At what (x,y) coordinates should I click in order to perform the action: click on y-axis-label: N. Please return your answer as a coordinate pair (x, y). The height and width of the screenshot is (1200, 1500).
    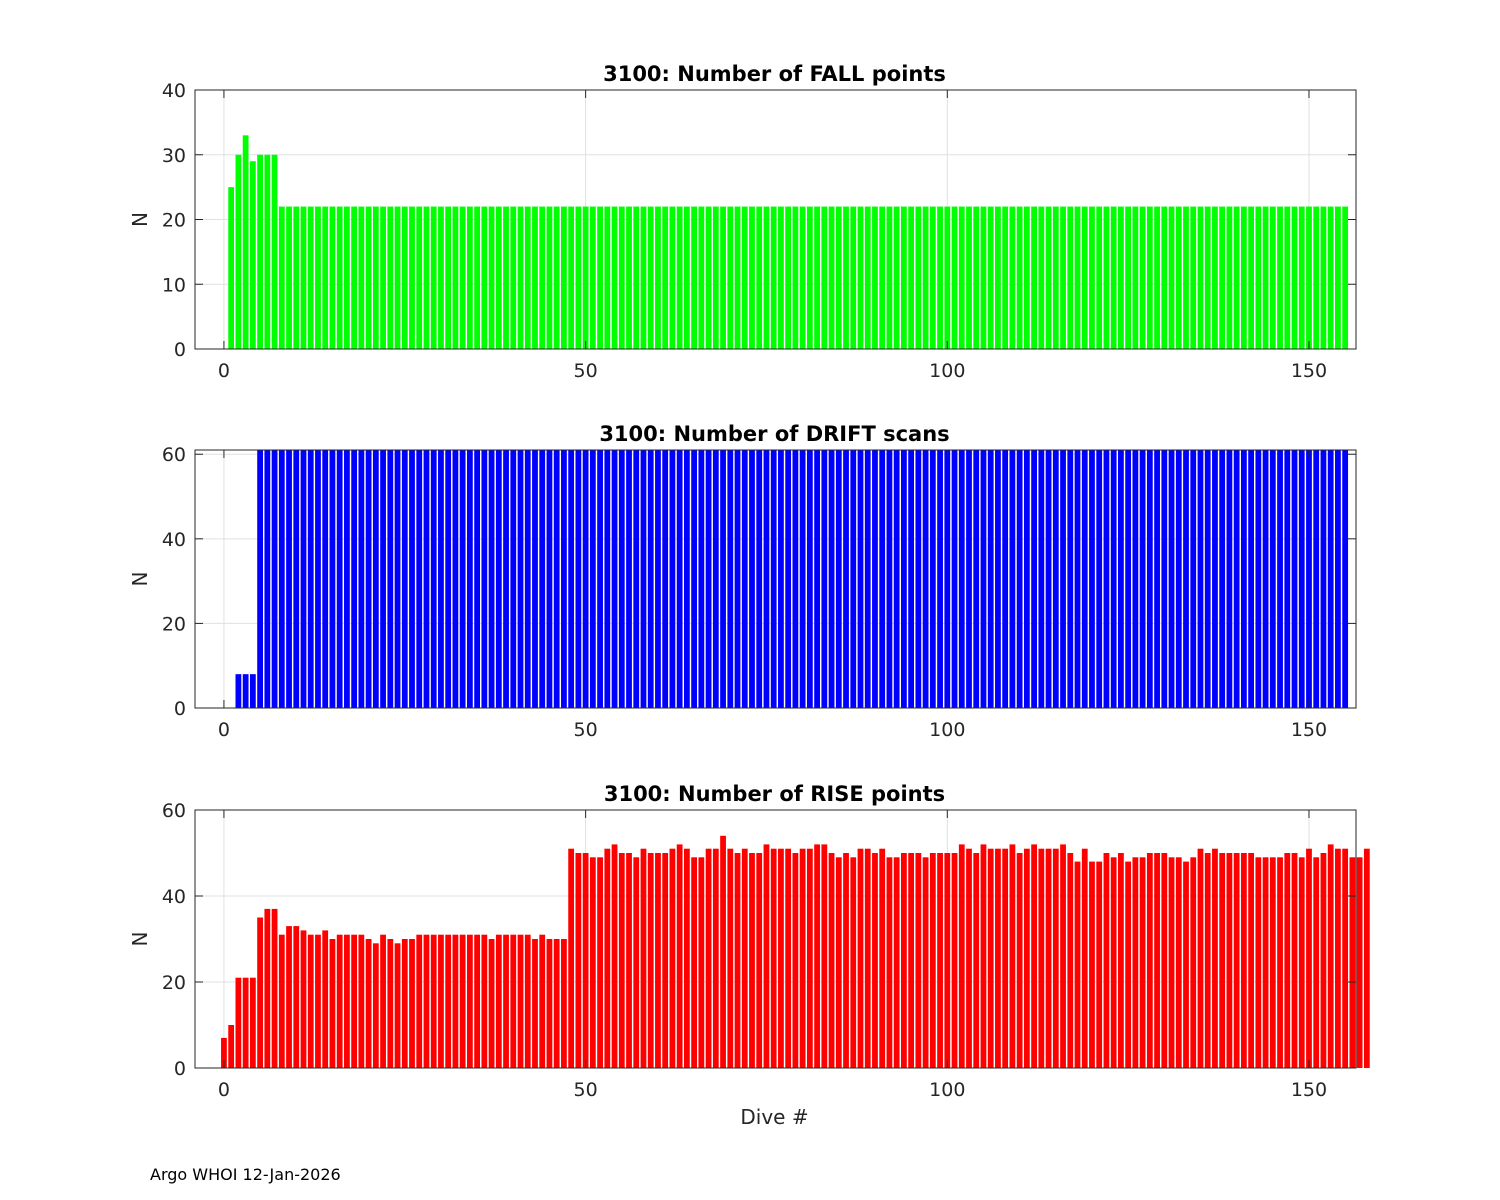
    Looking at the image, I should click on (140, 579).